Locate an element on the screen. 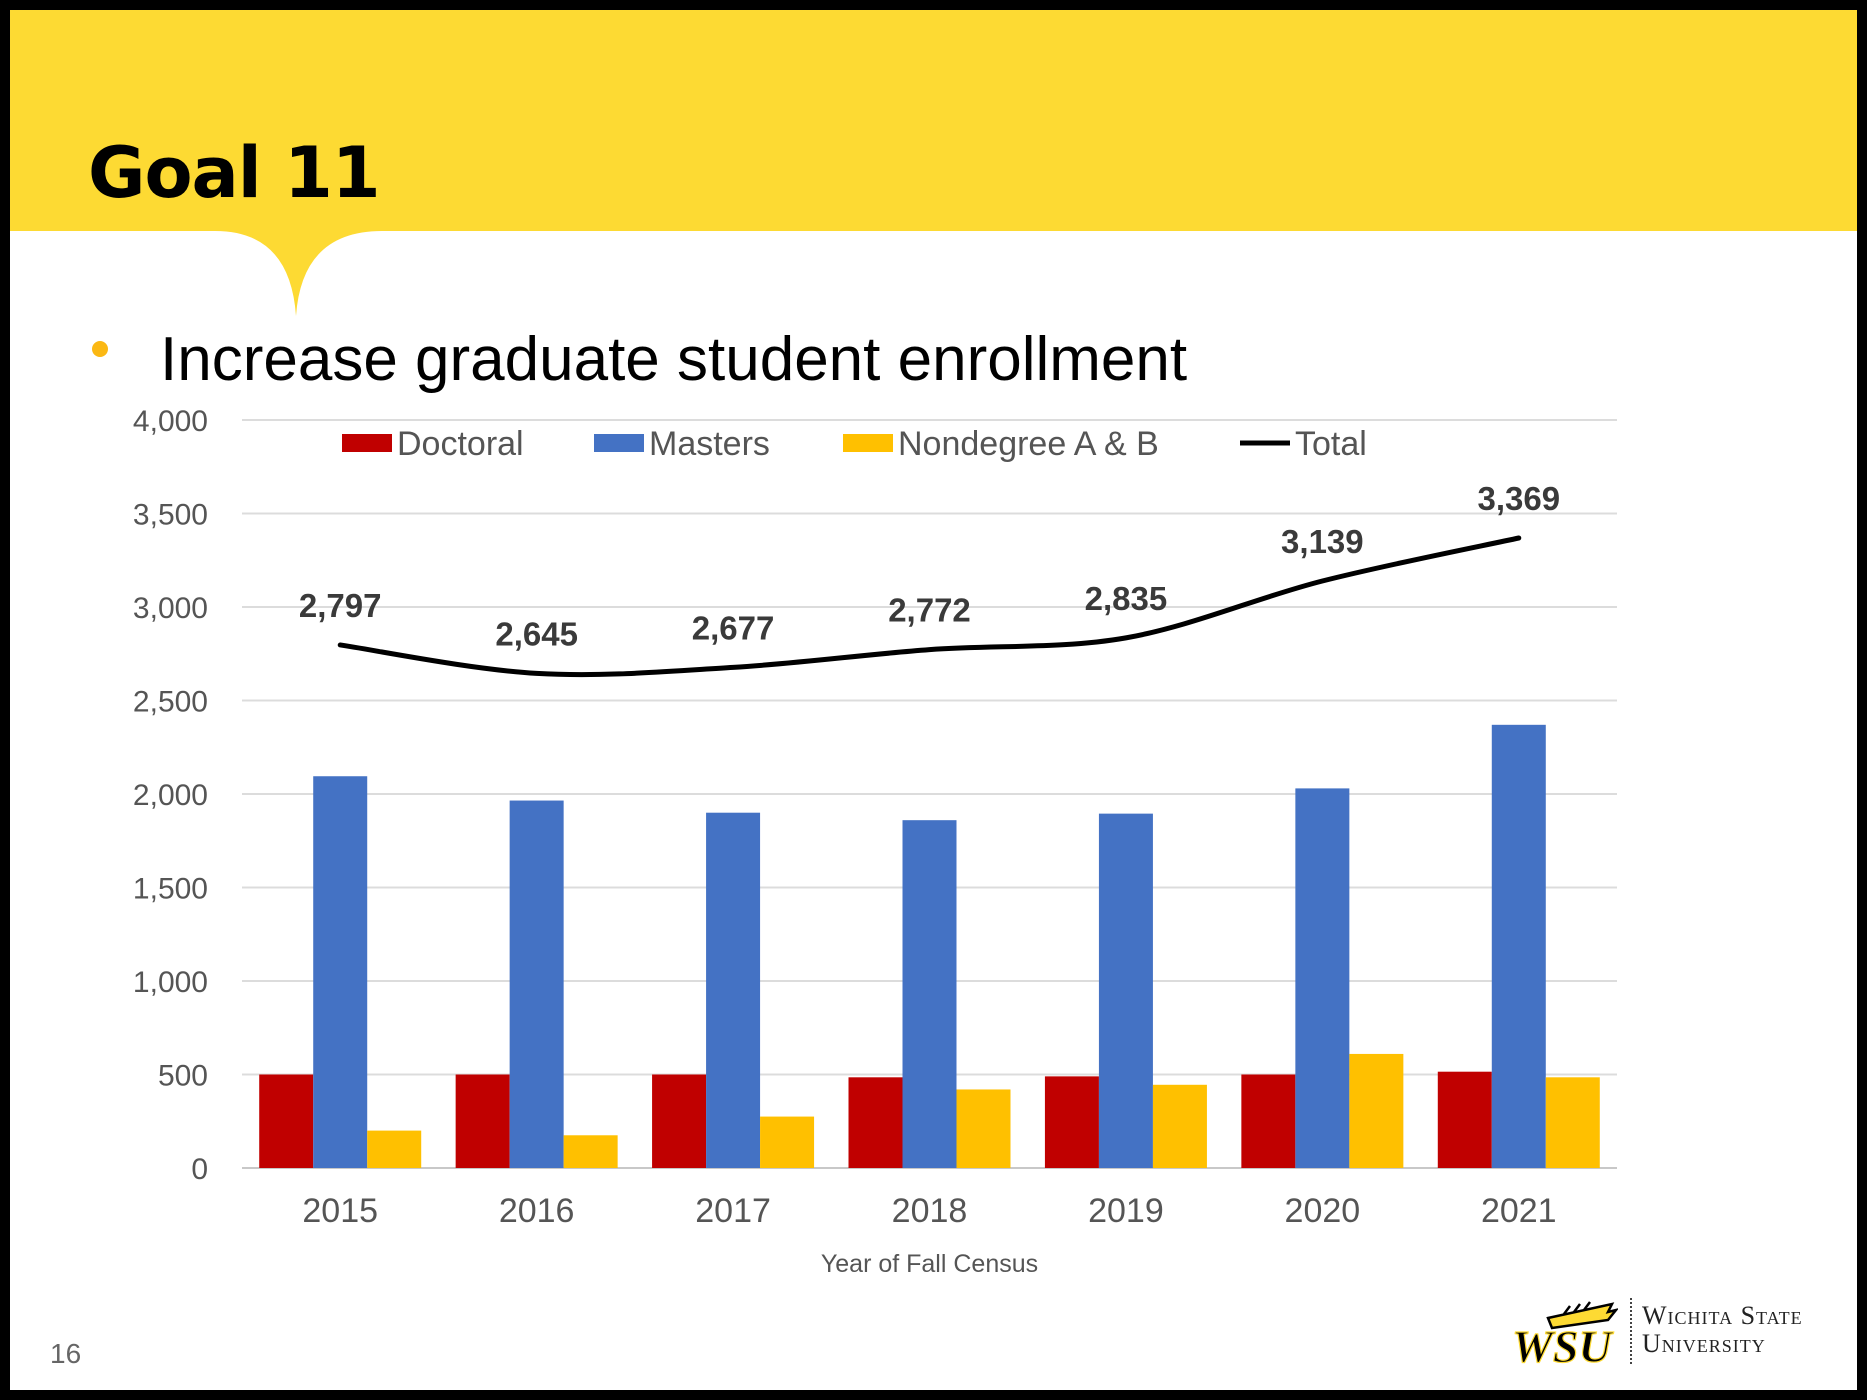 This screenshot has height=1400, width=1867. university-name-line1: Wichita State is located at coordinates (1722, 1315).